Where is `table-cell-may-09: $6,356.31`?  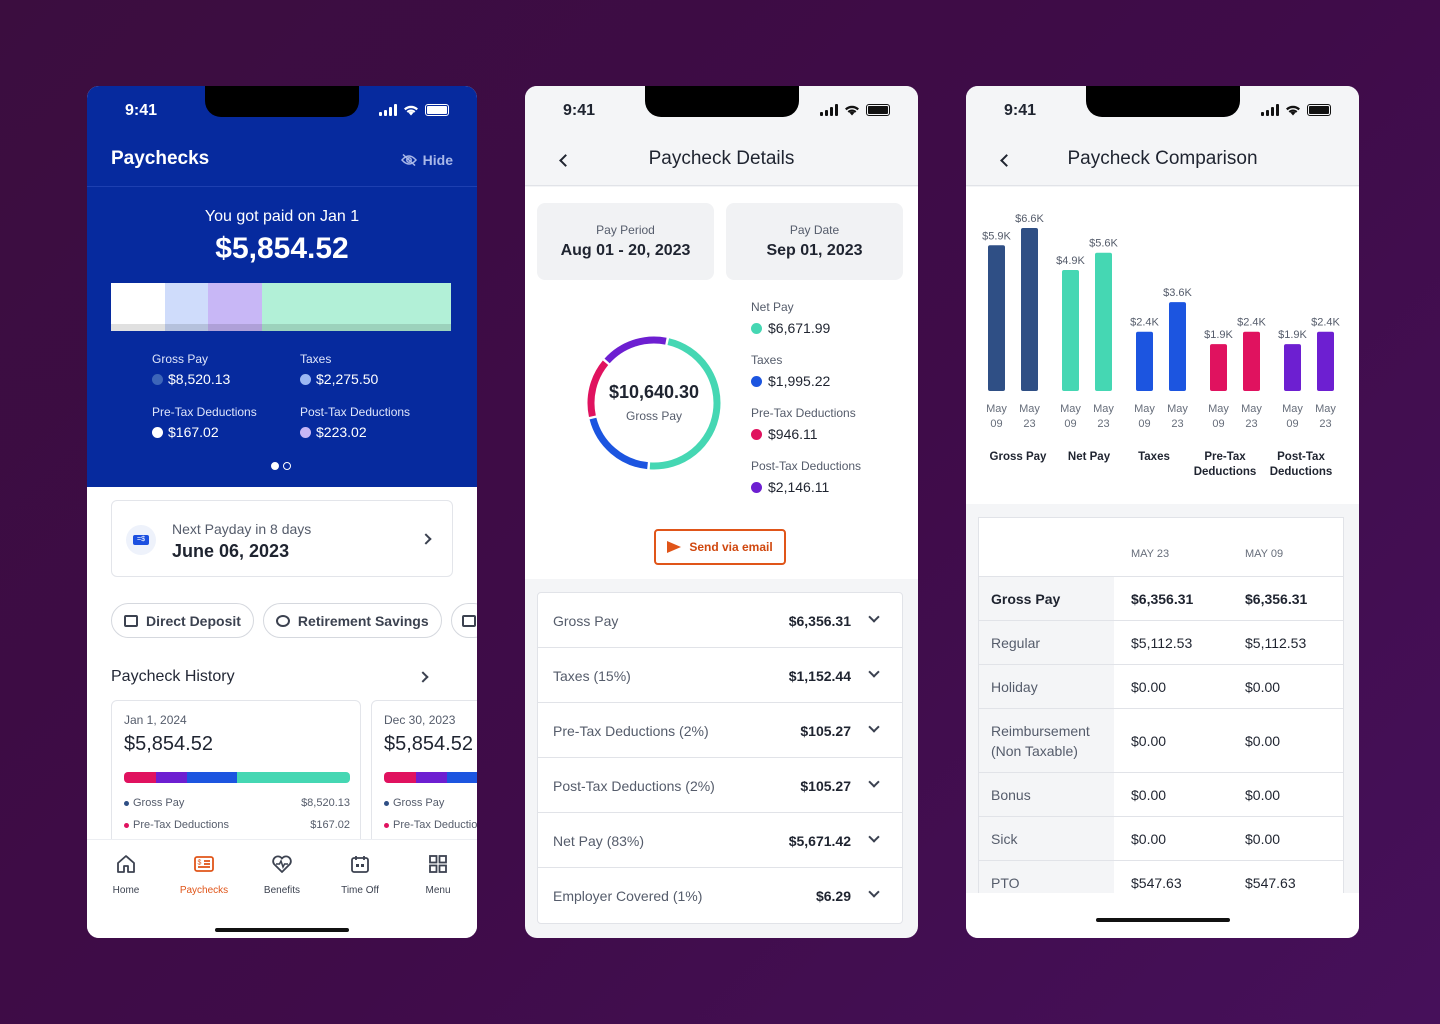
table-cell-may-09: $6,356.31 is located at coordinates (1276, 598).